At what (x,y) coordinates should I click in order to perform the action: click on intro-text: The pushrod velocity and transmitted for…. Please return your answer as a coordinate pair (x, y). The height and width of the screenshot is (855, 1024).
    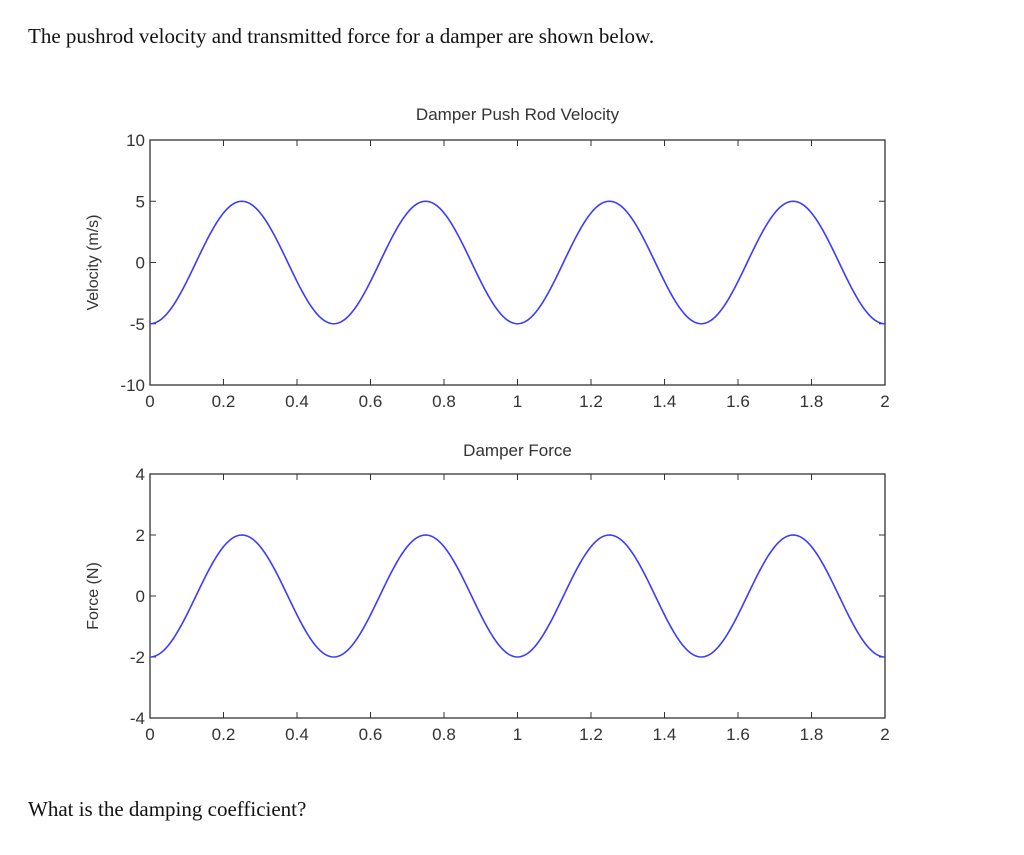
    Looking at the image, I should click on (341, 36).